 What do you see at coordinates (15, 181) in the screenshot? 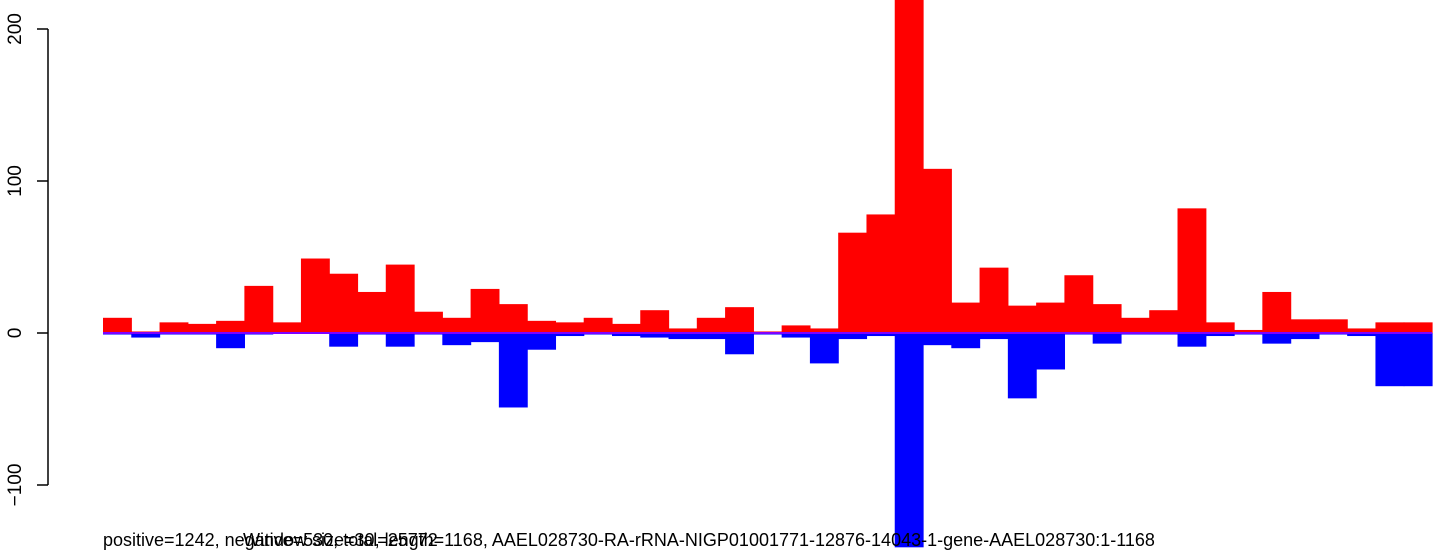
I see `y-tick-label: 100` at bounding box center [15, 181].